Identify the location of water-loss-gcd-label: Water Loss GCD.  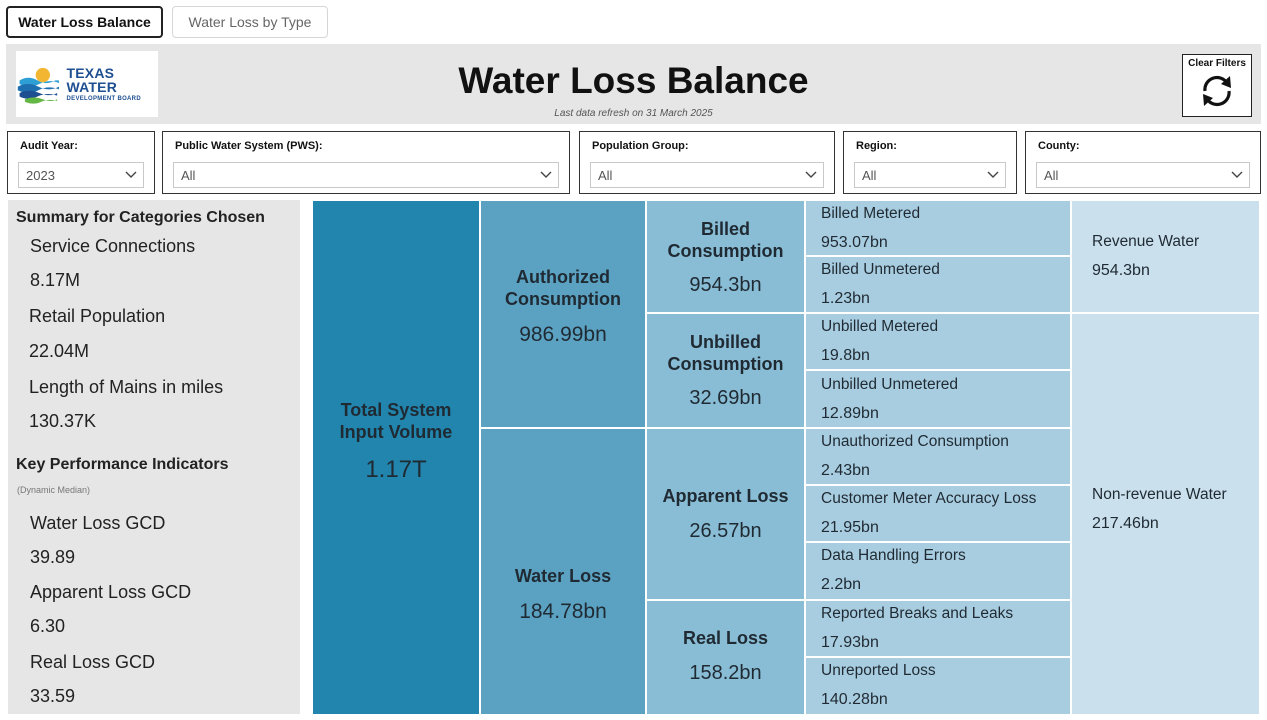
(97, 523).